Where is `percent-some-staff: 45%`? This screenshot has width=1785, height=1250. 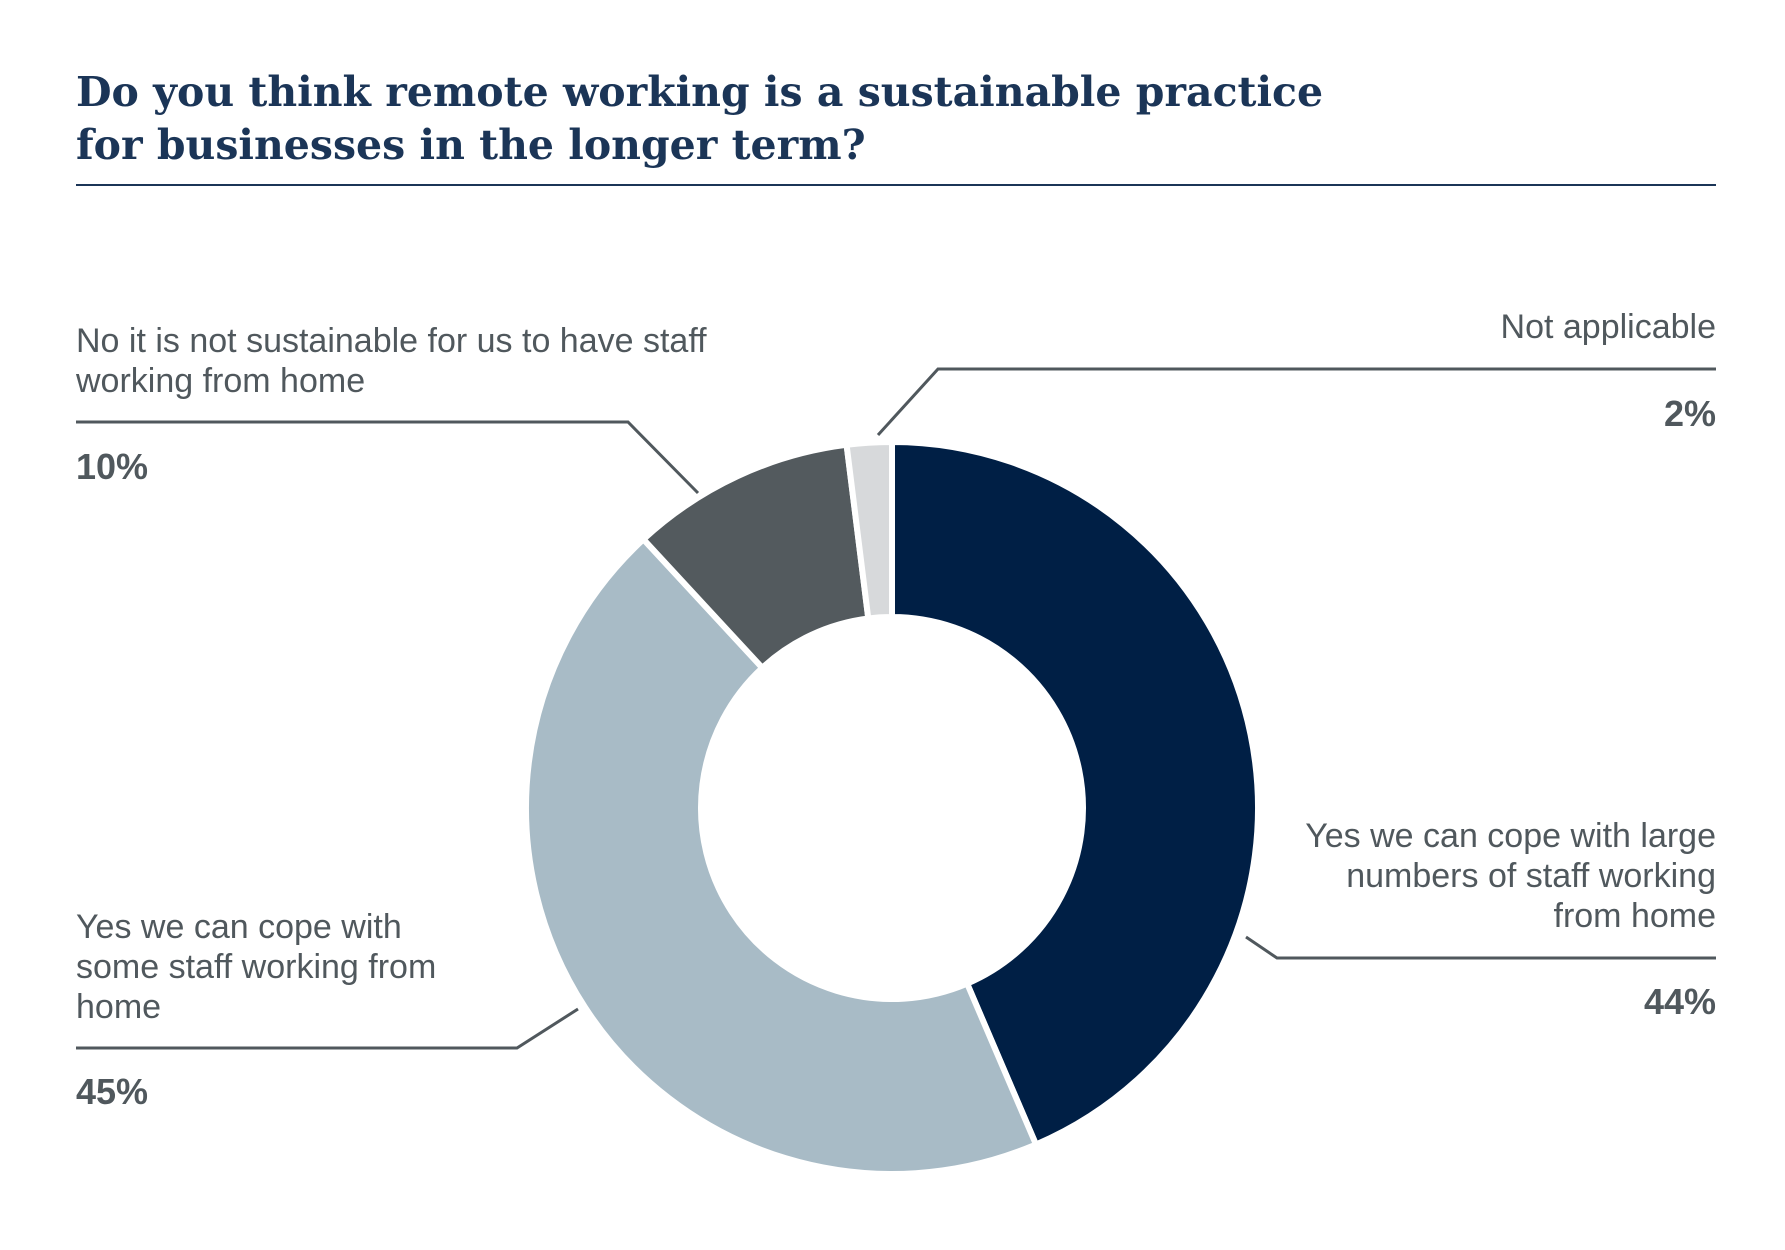
percent-some-staff: 45% is located at coordinates (112, 1091).